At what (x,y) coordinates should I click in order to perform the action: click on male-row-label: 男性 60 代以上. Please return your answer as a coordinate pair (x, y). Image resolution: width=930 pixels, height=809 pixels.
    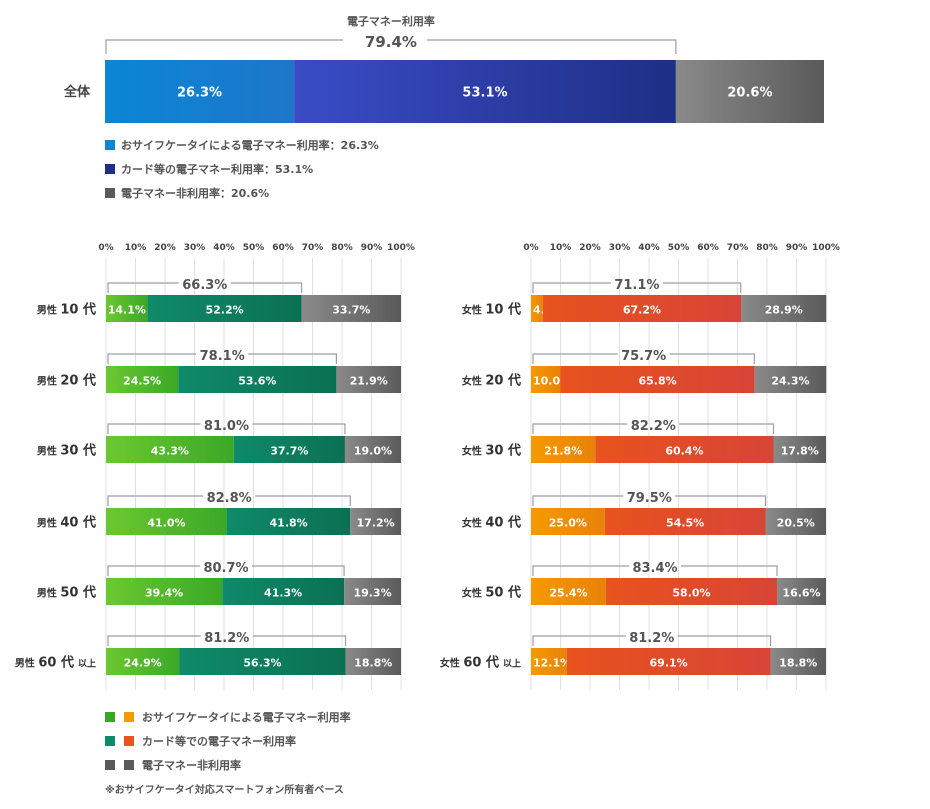
    Looking at the image, I should click on (55, 663).